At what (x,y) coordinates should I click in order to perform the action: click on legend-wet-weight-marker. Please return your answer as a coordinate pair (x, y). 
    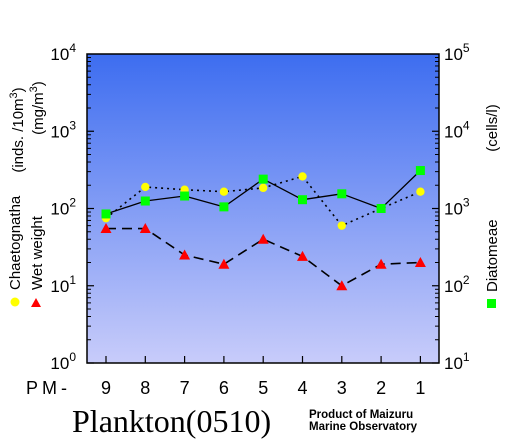
    Looking at the image, I should click on (36, 302).